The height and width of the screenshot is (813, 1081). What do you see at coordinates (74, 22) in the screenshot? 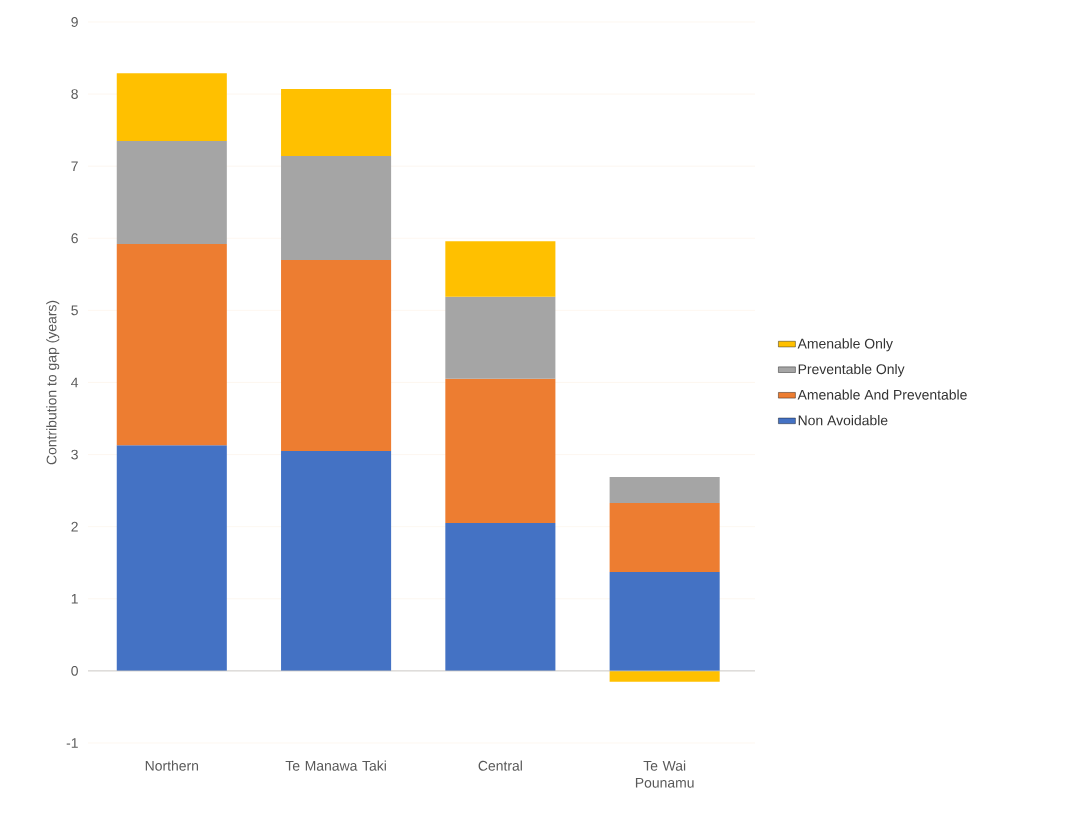
I see `y-tick-label: 9` at bounding box center [74, 22].